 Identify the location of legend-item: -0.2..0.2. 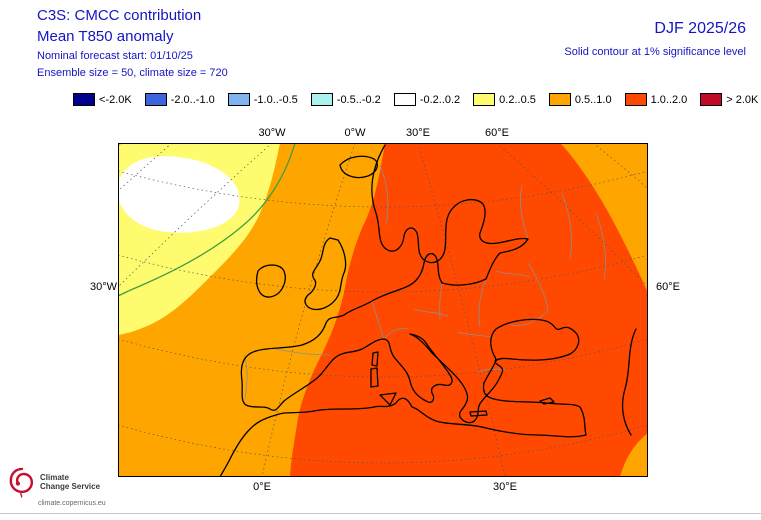
(427, 99).